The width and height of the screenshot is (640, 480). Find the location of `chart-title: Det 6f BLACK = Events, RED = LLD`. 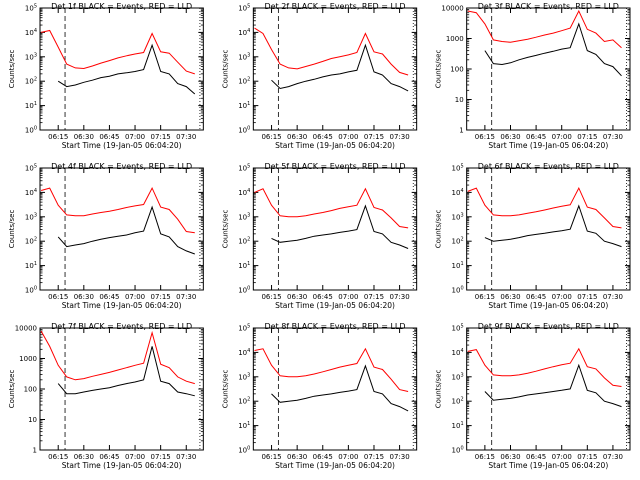

chart-title: Det 6f BLACK = Events, RED = LLD is located at coordinates (548, 166).